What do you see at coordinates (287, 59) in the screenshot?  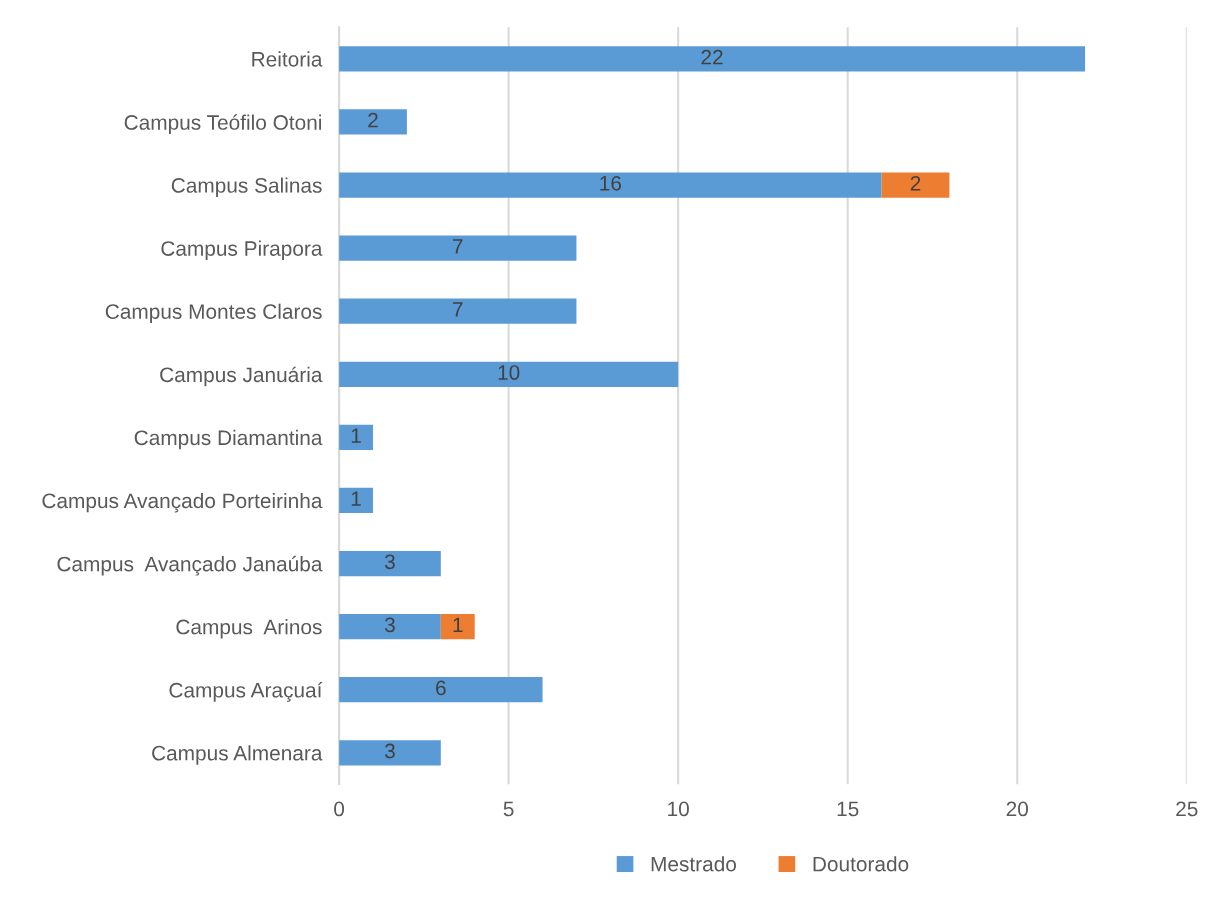 I see `y-tick-label: Reitoria` at bounding box center [287, 59].